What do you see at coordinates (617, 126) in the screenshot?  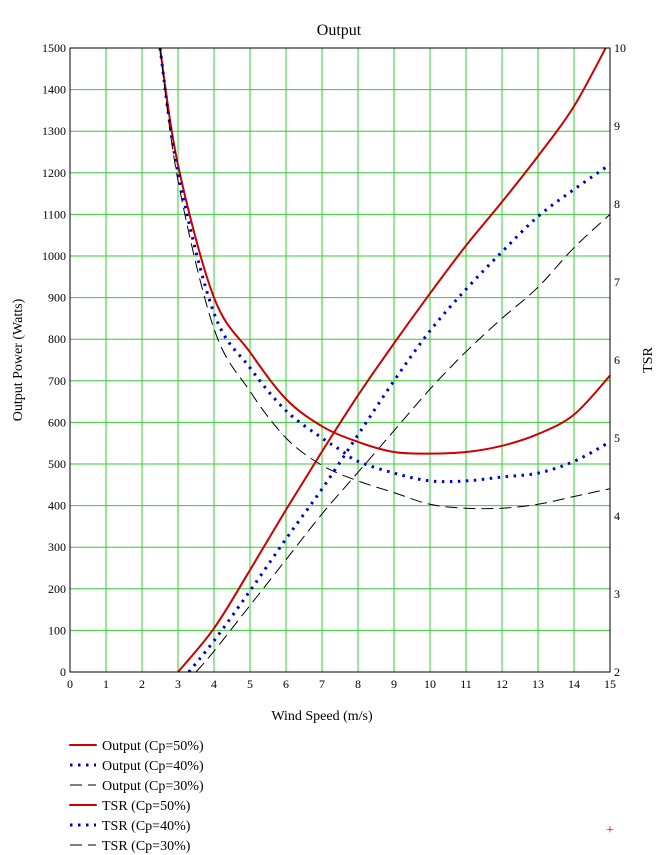 I see `y2-tick-label: 9` at bounding box center [617, 126].